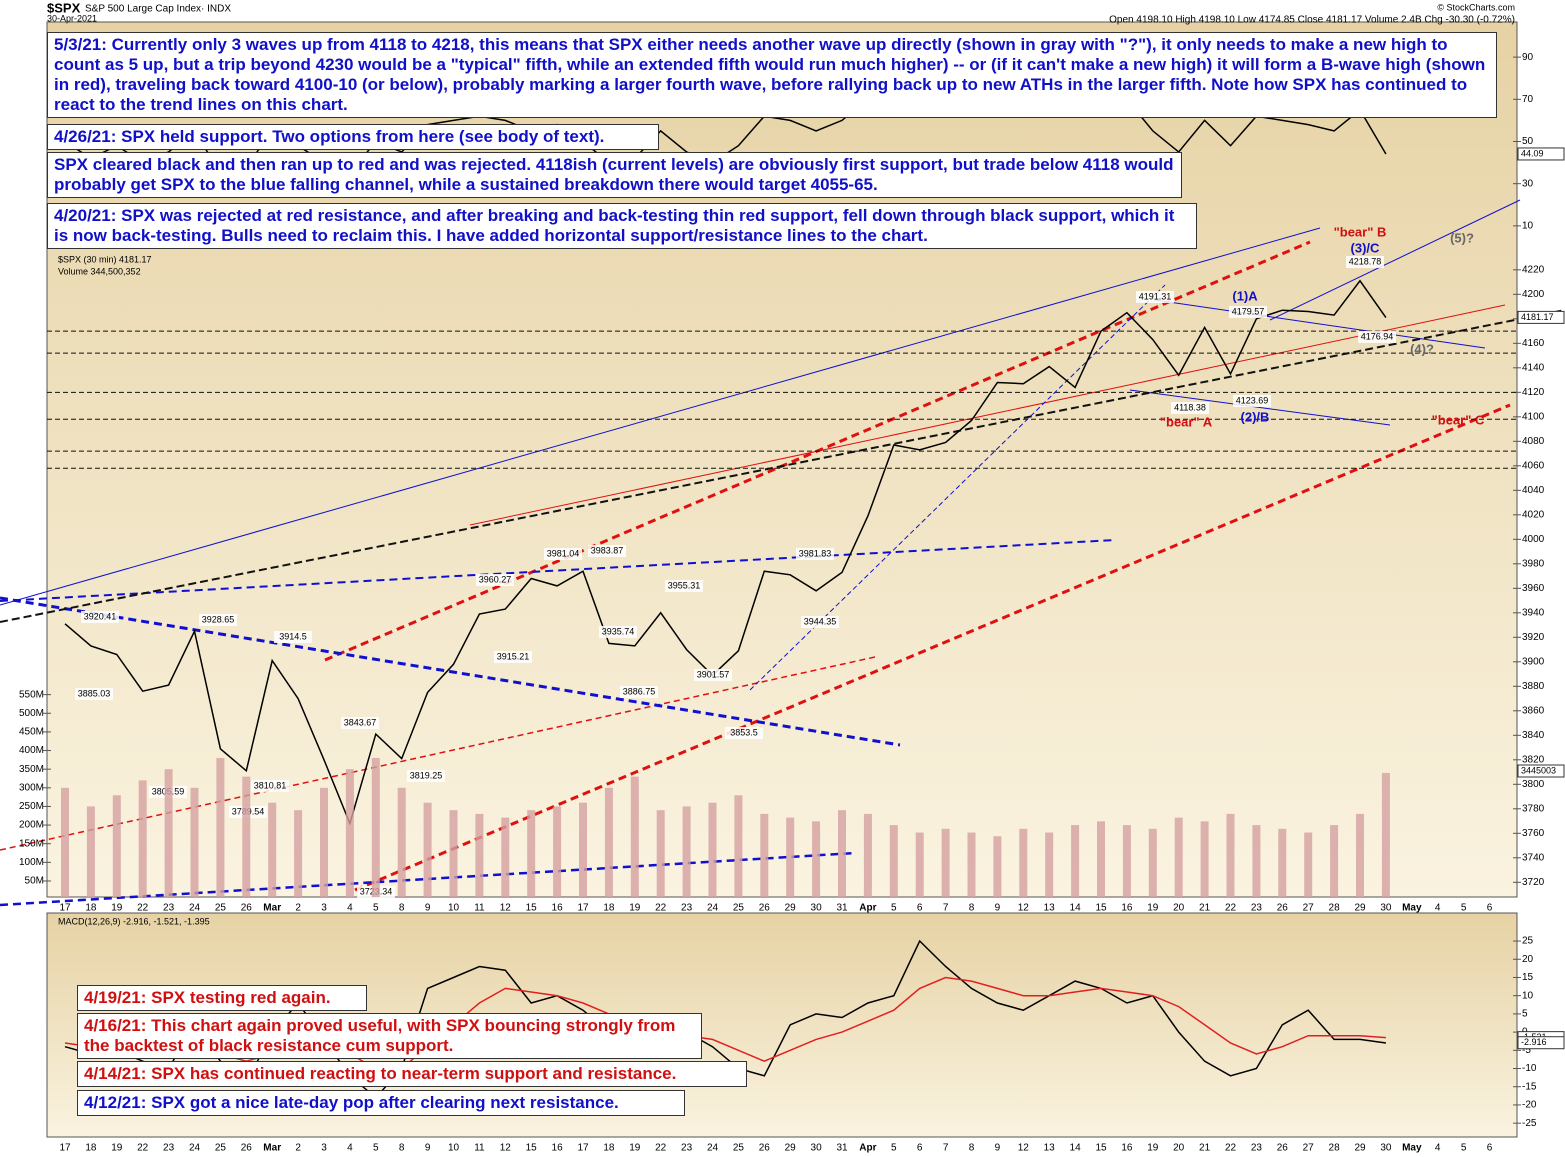 This screenshot has width=1565, height=1157. Describe the element at coordinates (1533, 269) in the screenshot. I see `y-tick-label: 4220` at that location.